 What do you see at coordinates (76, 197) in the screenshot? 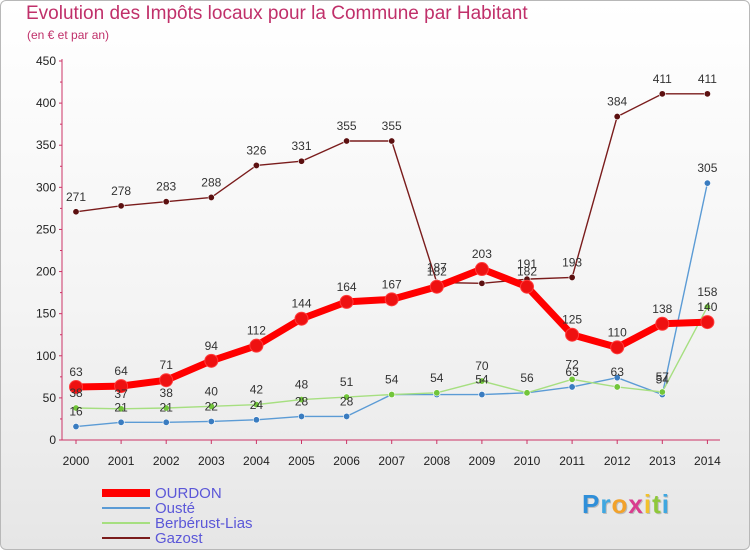
I see `data-label: 271` at bounding box center [76, 197].